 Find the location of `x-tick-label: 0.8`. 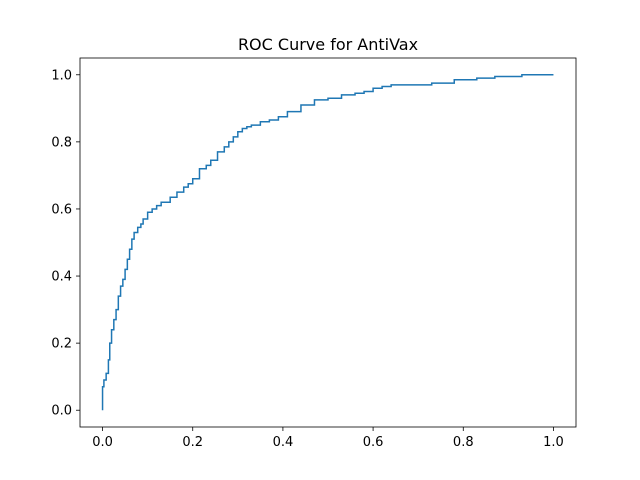

x-tick-label: 0.8 is located at coordinates (463, 442).